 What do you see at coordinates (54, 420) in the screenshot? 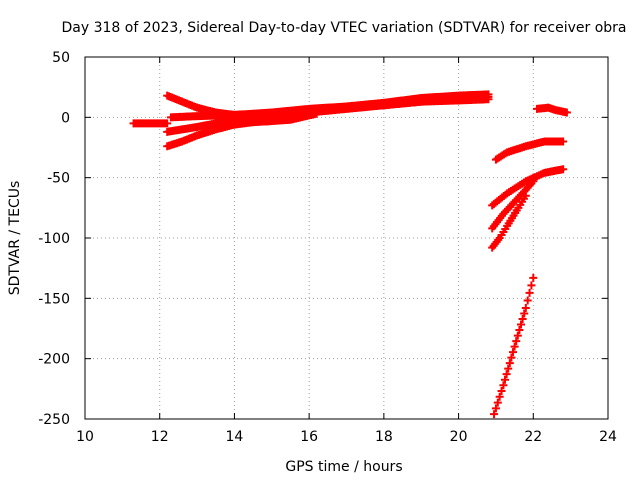
I see `y-tick-label: -250` at bounding box center [54, 420].